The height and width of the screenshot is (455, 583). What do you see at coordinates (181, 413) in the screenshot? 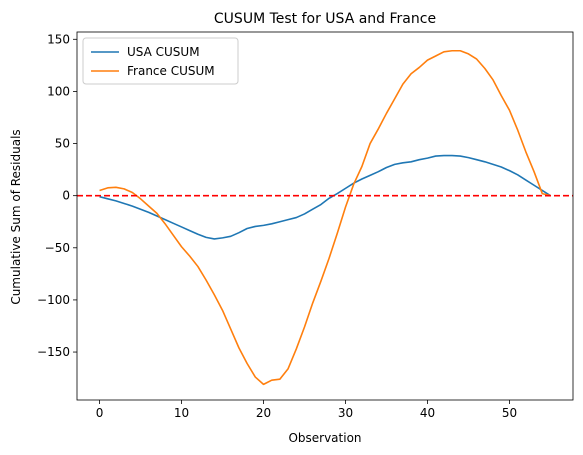
I see `x-tick-label: 10` at bounding box center [181, 413].